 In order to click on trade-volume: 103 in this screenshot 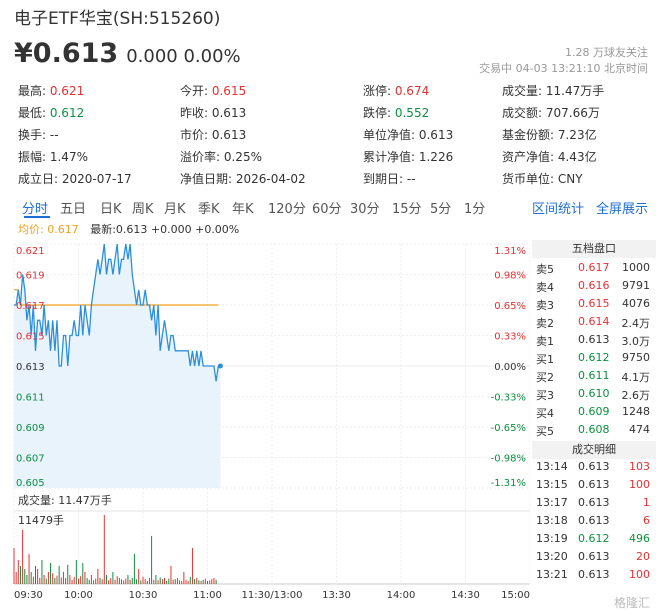, I will do `click(639, 466)`.